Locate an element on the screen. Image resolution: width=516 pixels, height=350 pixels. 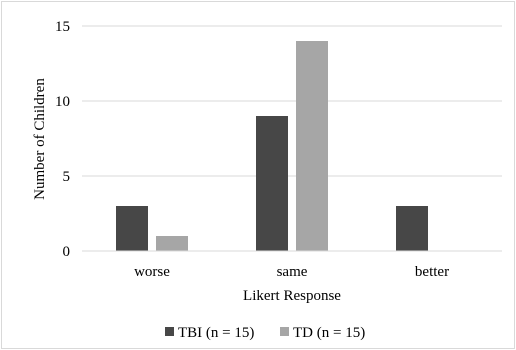
y-tick-labels: 0 5 10 15 is located at coordinates (62, 139).